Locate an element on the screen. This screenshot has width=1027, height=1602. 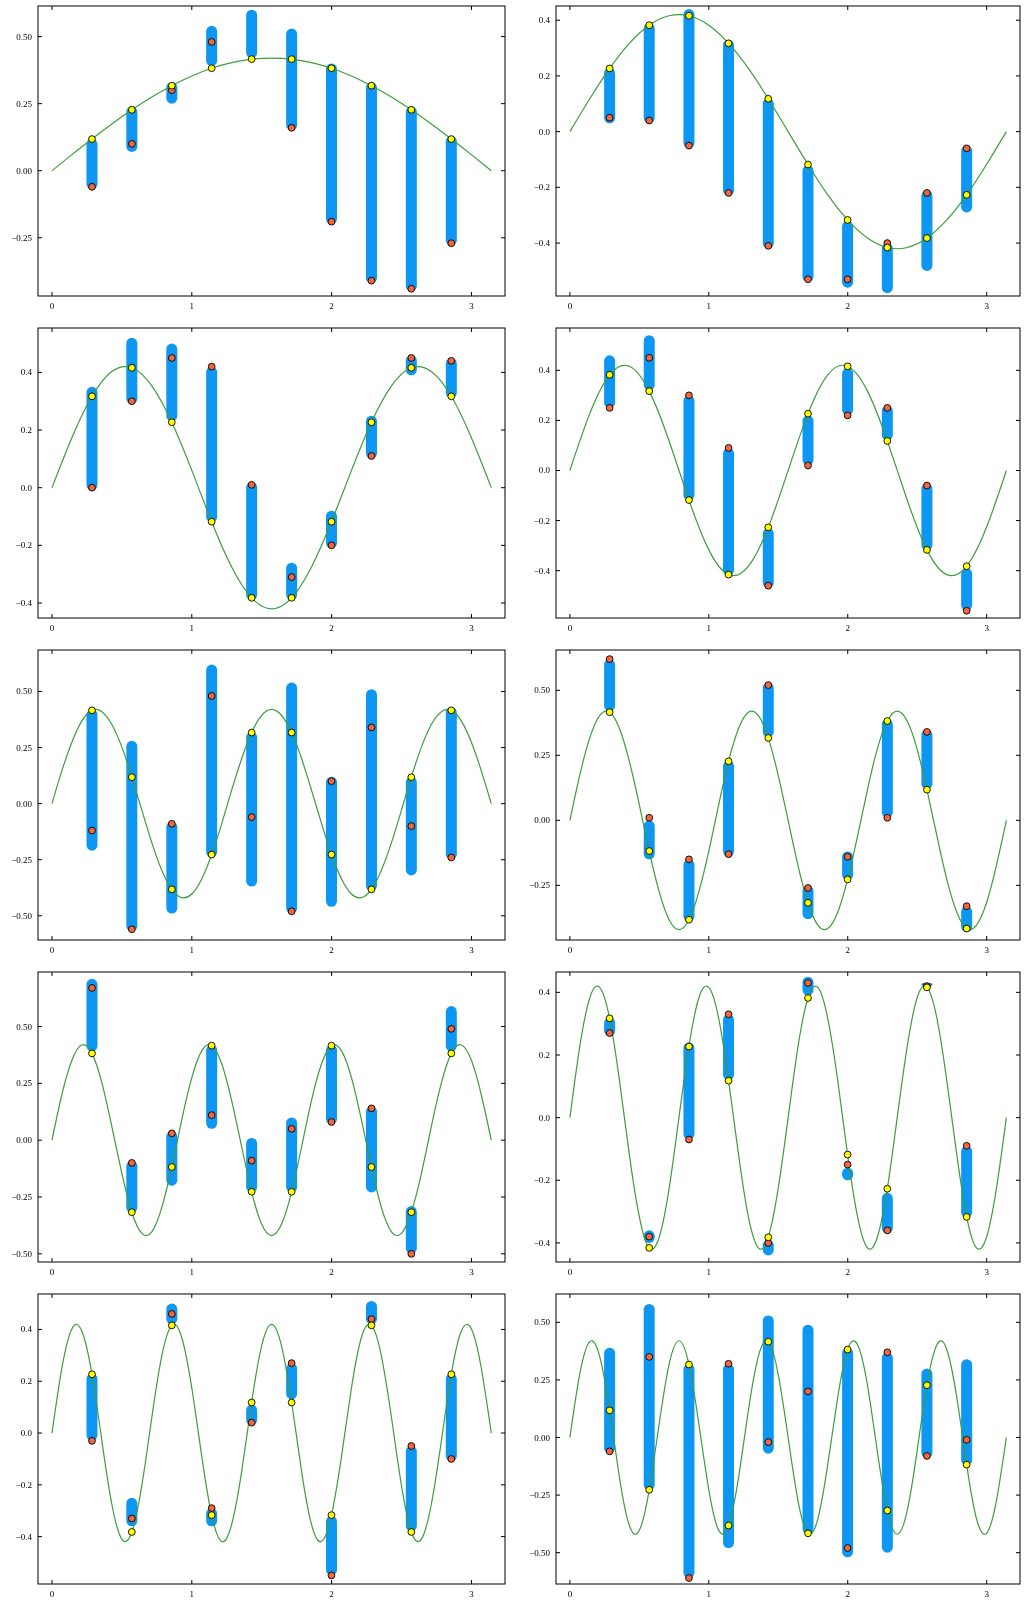
y-tick-label: −0.2 is located at coordinates (541, 1180).